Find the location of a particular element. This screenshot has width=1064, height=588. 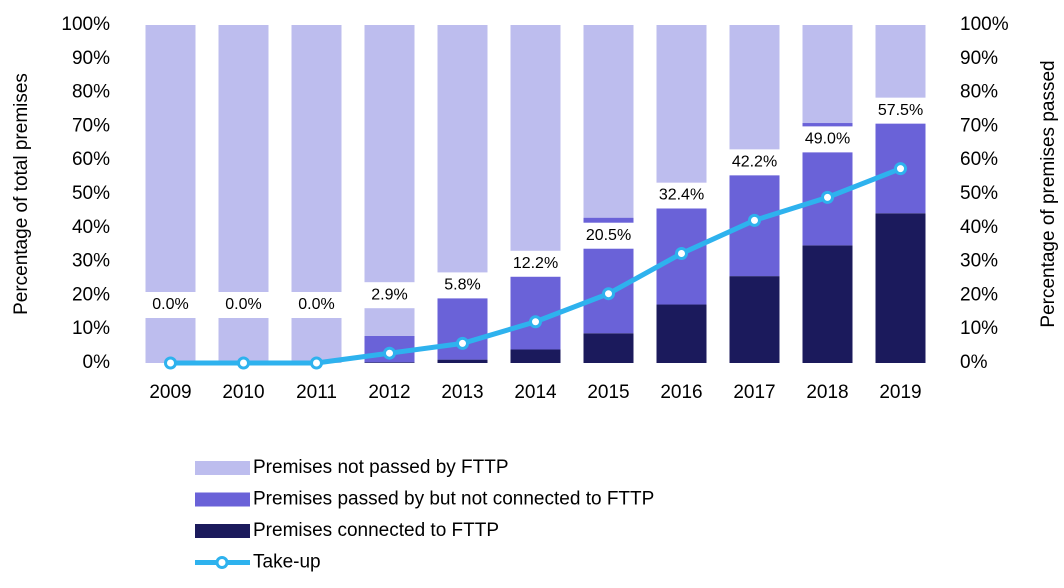

value-label: 32.4% is located at coordinates (681, 195).